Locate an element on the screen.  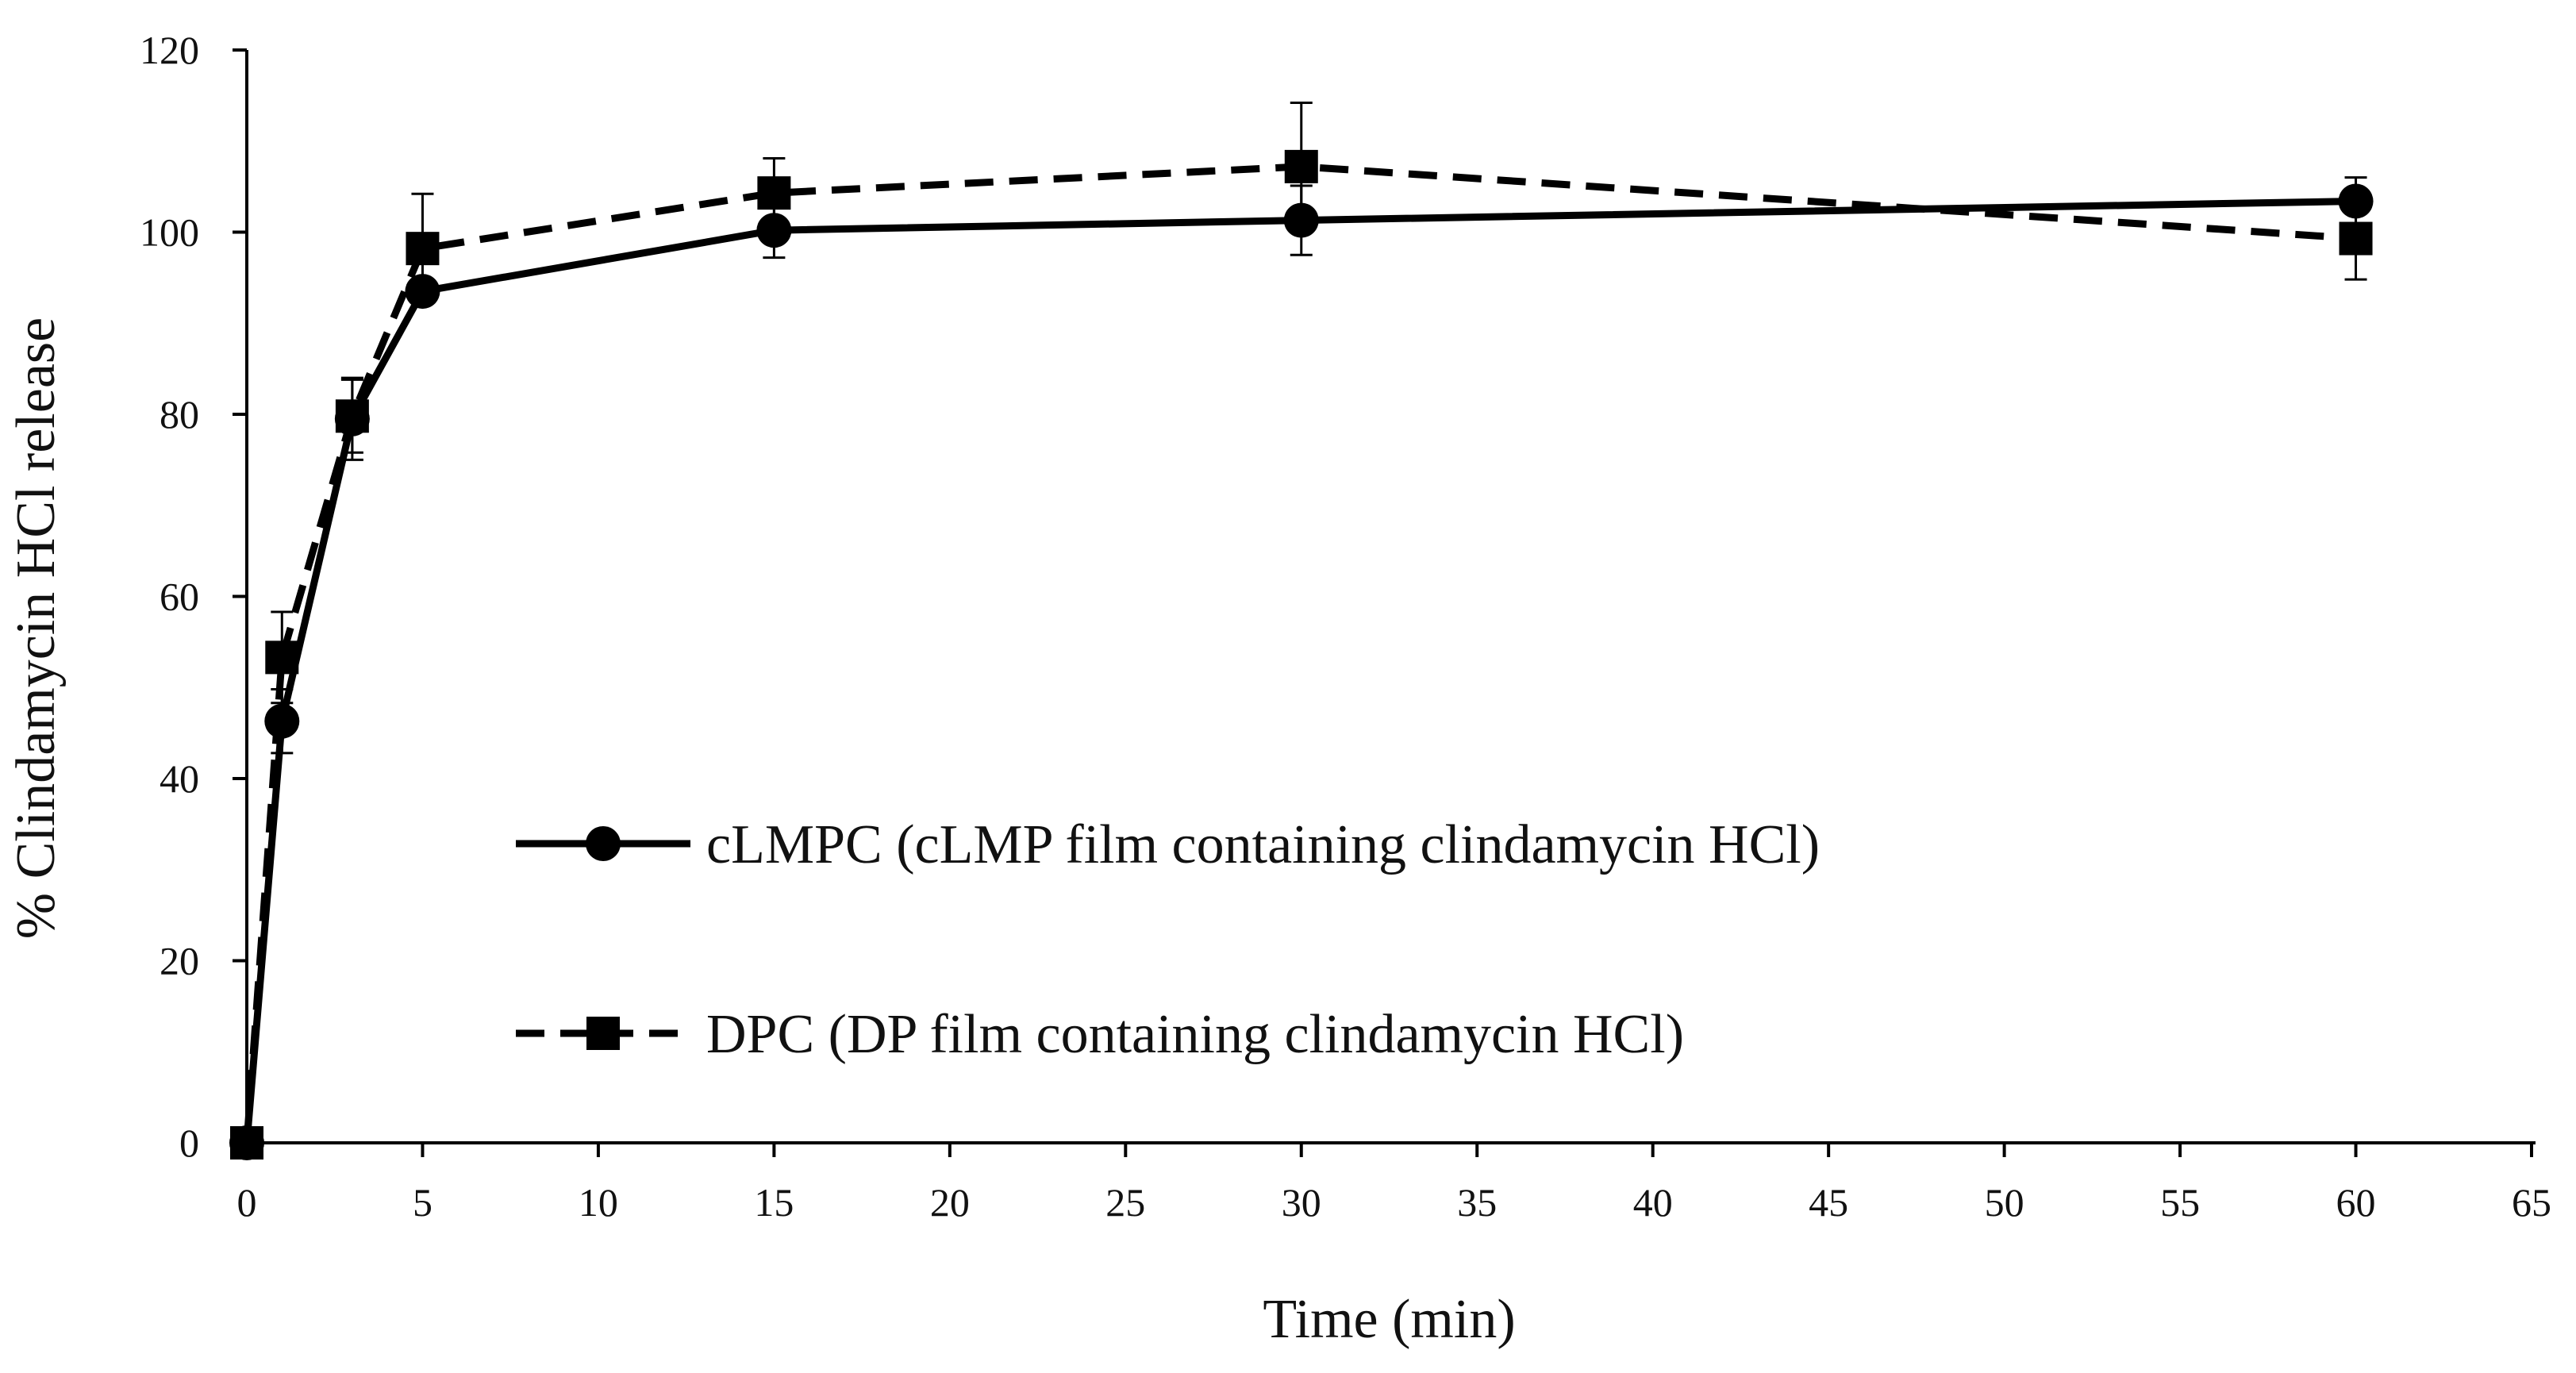
y-tick-label: 20 is located at coordinates (179, 961).